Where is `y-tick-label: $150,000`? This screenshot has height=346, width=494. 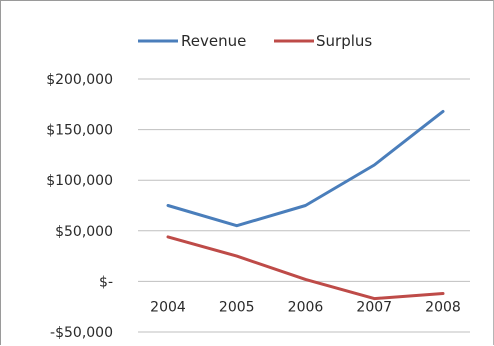
y-tick-label: $150,000 is located at coordinates (79, 131).